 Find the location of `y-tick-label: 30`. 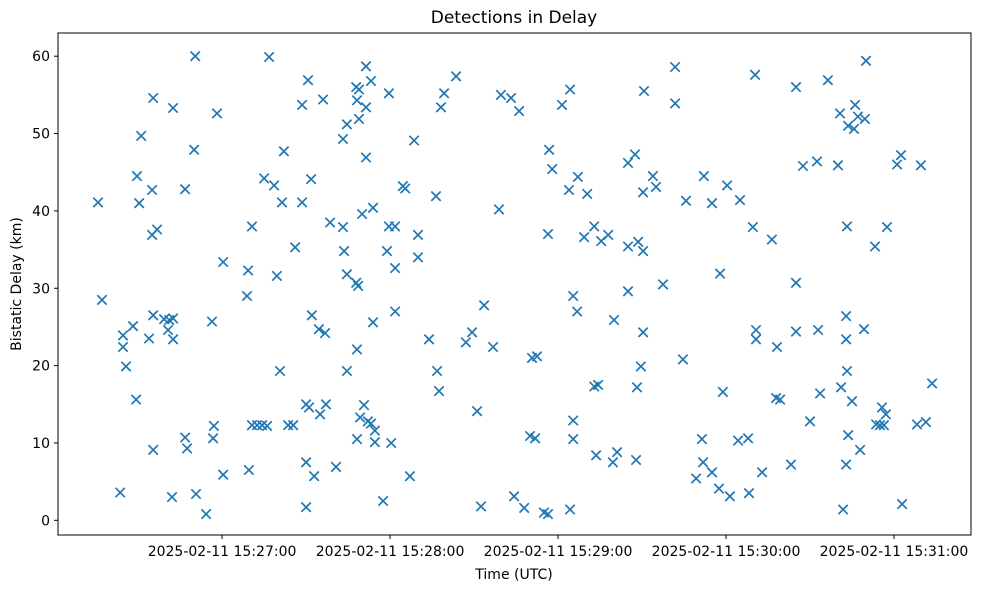

y-tick-label: 30 is located at coordinates (41, 289).